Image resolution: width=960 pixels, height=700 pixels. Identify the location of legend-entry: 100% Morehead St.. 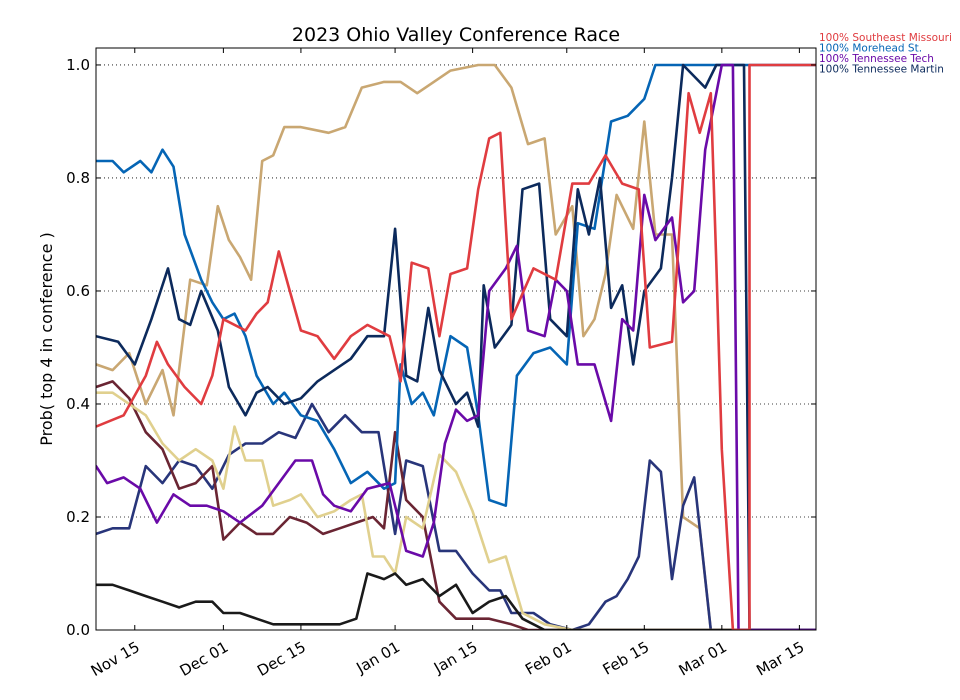
(870, 49).